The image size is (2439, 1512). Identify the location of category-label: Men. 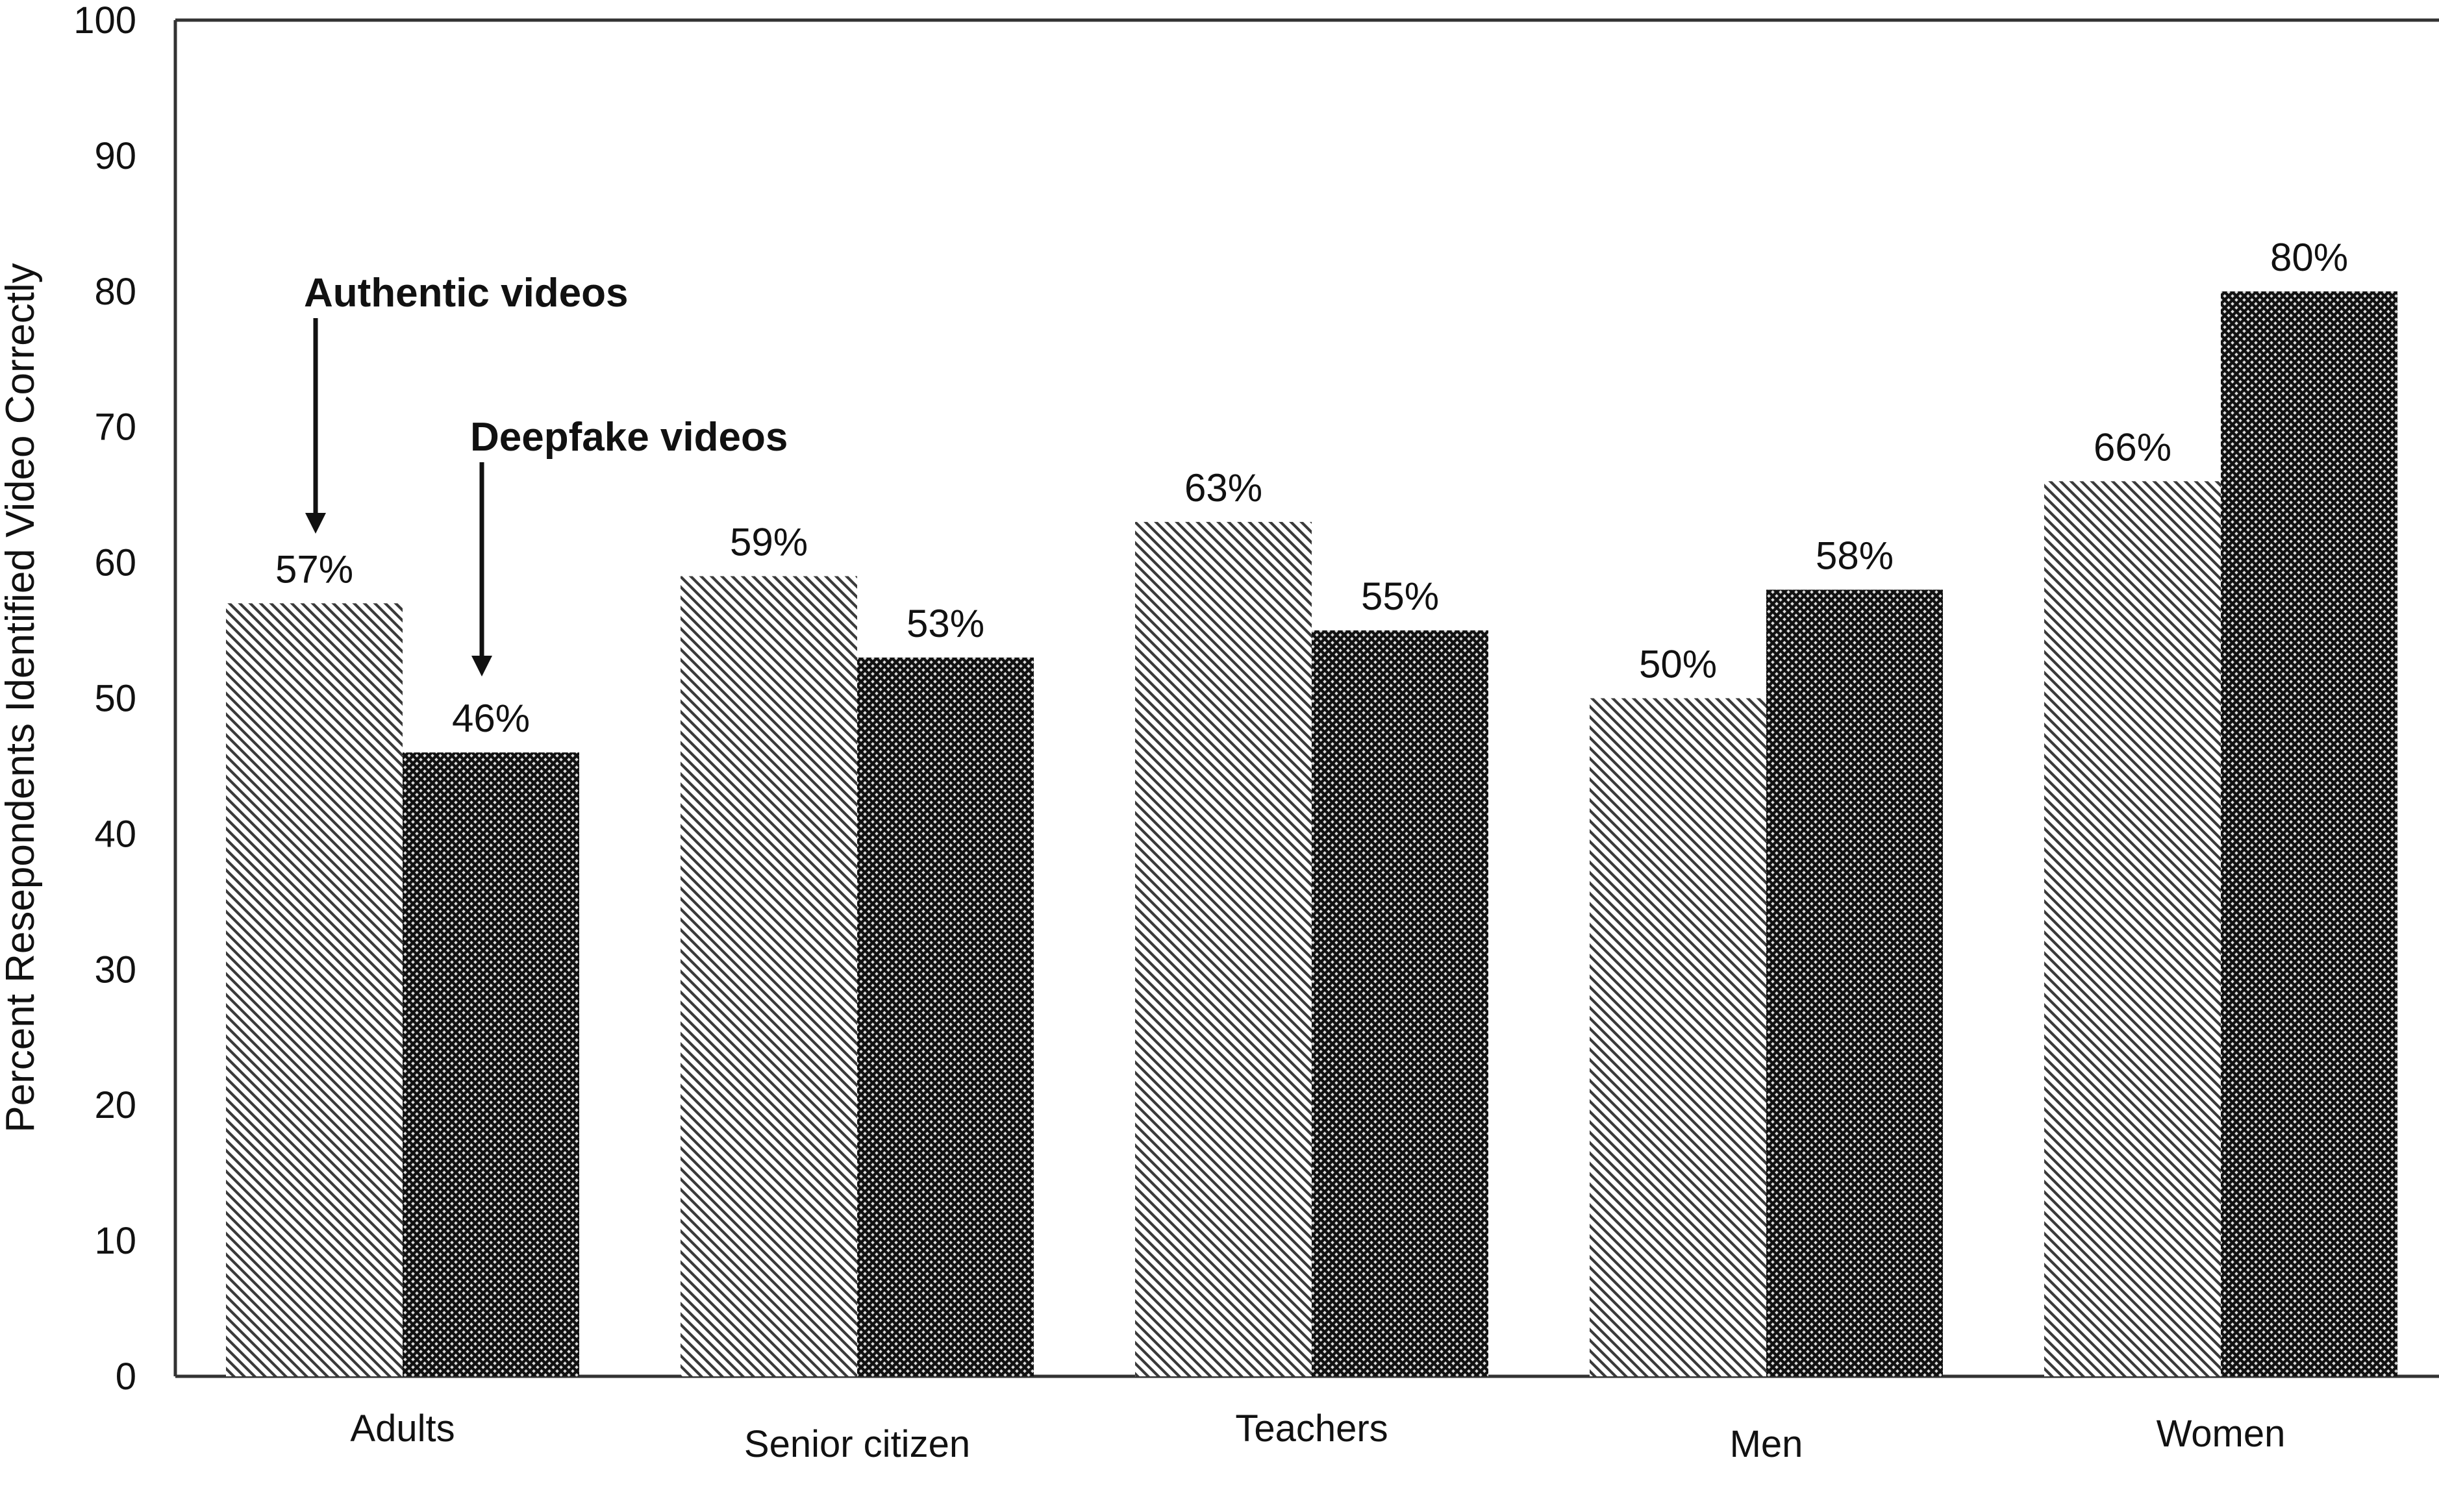
(1766, 1444).